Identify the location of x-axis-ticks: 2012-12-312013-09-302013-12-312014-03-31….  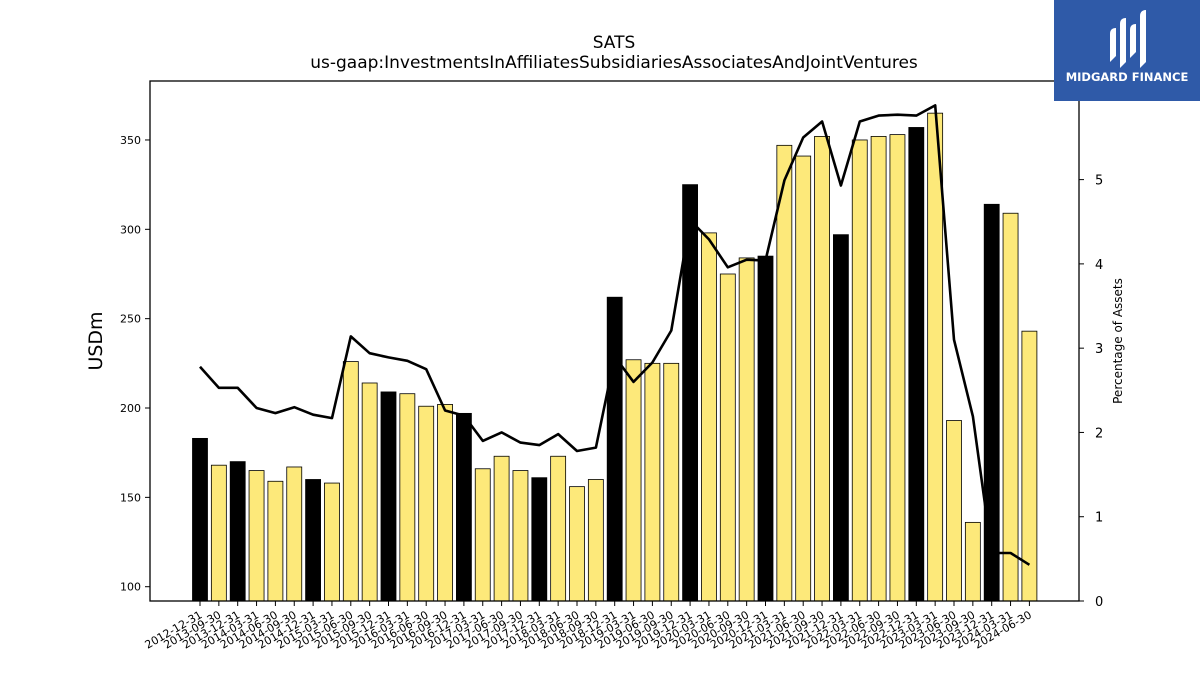
(588, 626).